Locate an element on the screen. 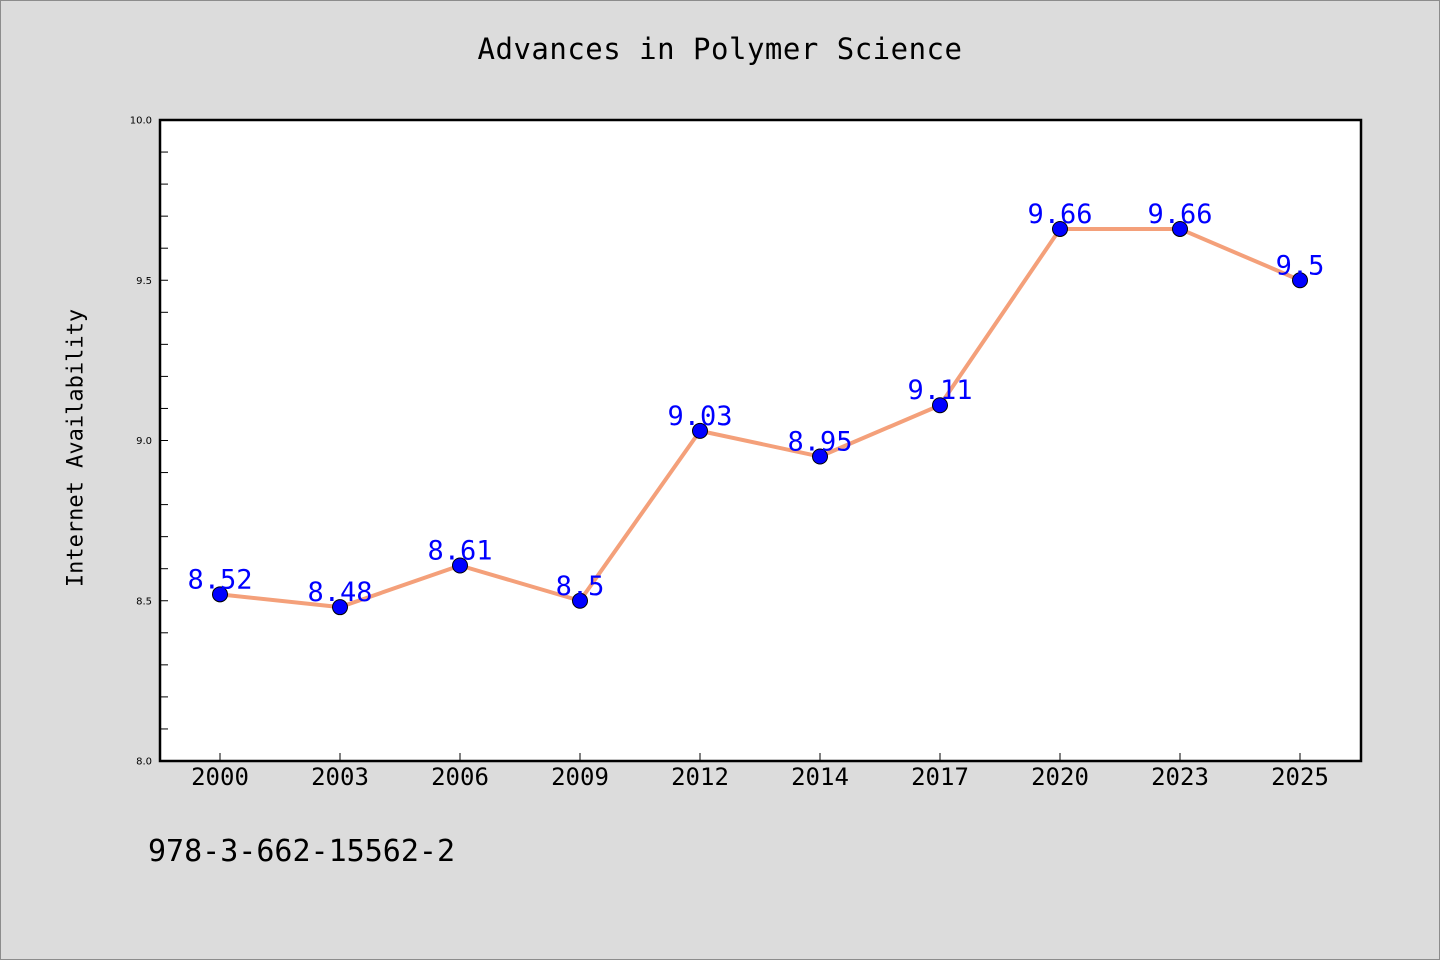  data-label: 8.61 is located at coordinates (459, 550).